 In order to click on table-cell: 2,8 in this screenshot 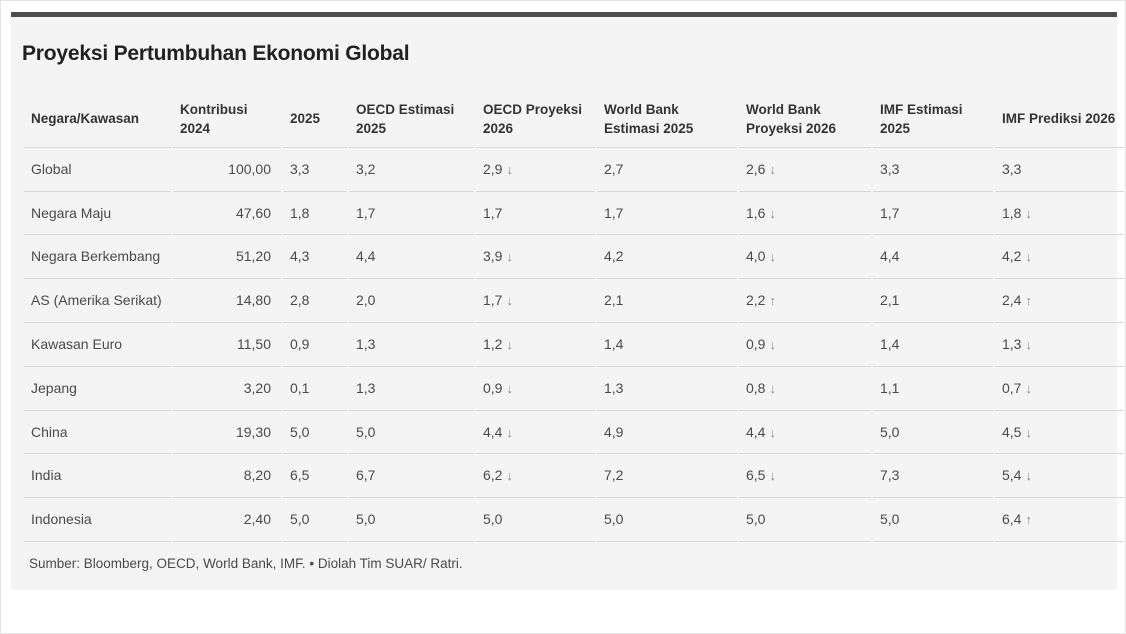, I will do `click(315, 301)`.